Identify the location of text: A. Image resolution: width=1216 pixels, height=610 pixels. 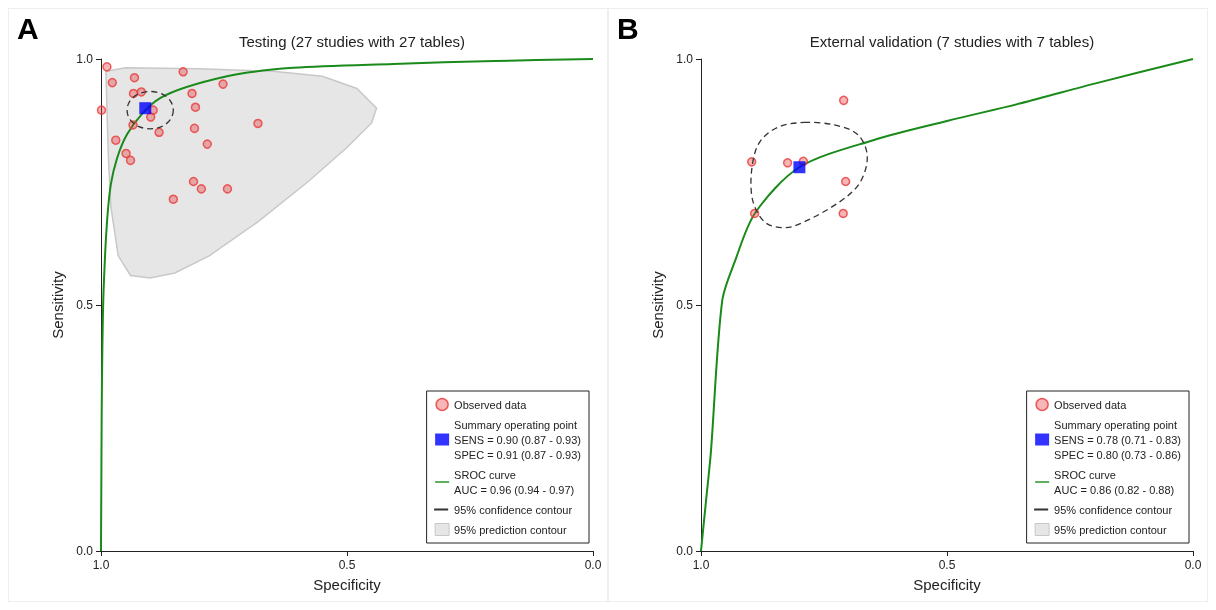
(28, 28).